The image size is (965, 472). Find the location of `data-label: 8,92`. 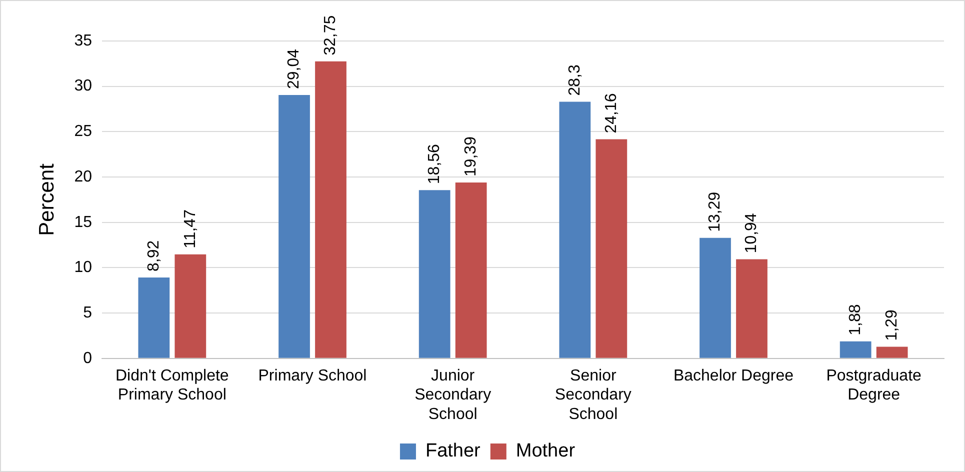

data-label: 8,92 is located at coordinates (153, 256).